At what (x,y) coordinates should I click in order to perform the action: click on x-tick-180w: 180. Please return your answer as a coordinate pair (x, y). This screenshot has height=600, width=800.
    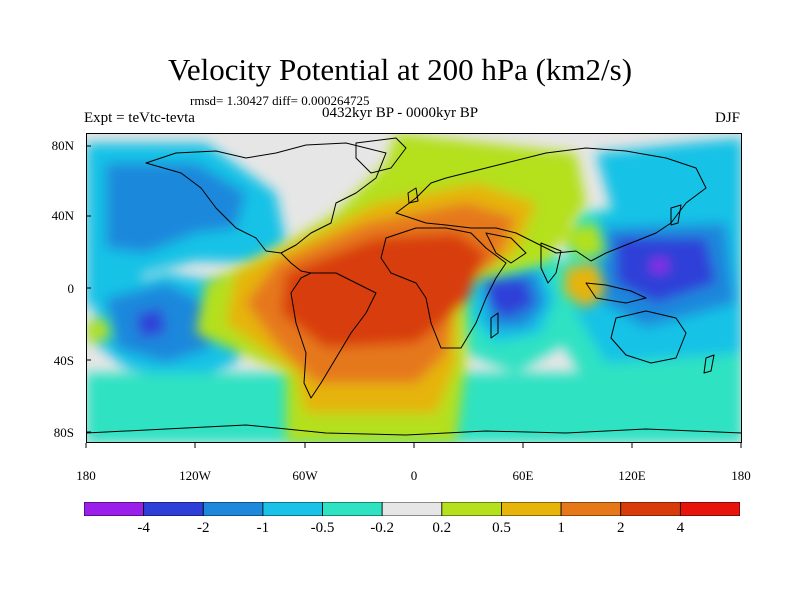
    Looking at the image, I should click on (86, 475).